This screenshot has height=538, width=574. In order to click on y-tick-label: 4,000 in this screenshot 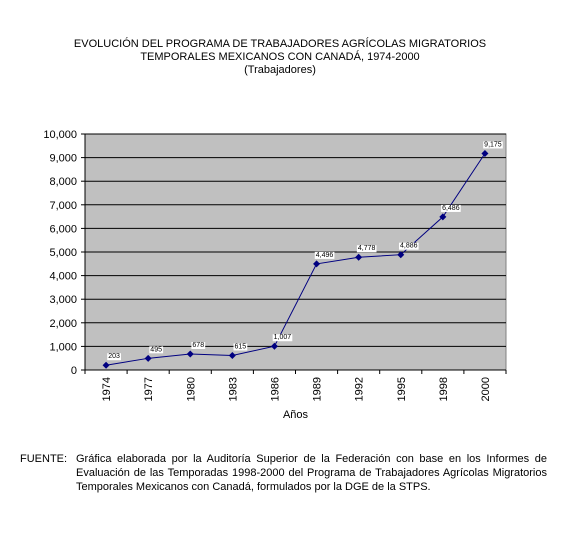, I will do `click(63, 277)`.